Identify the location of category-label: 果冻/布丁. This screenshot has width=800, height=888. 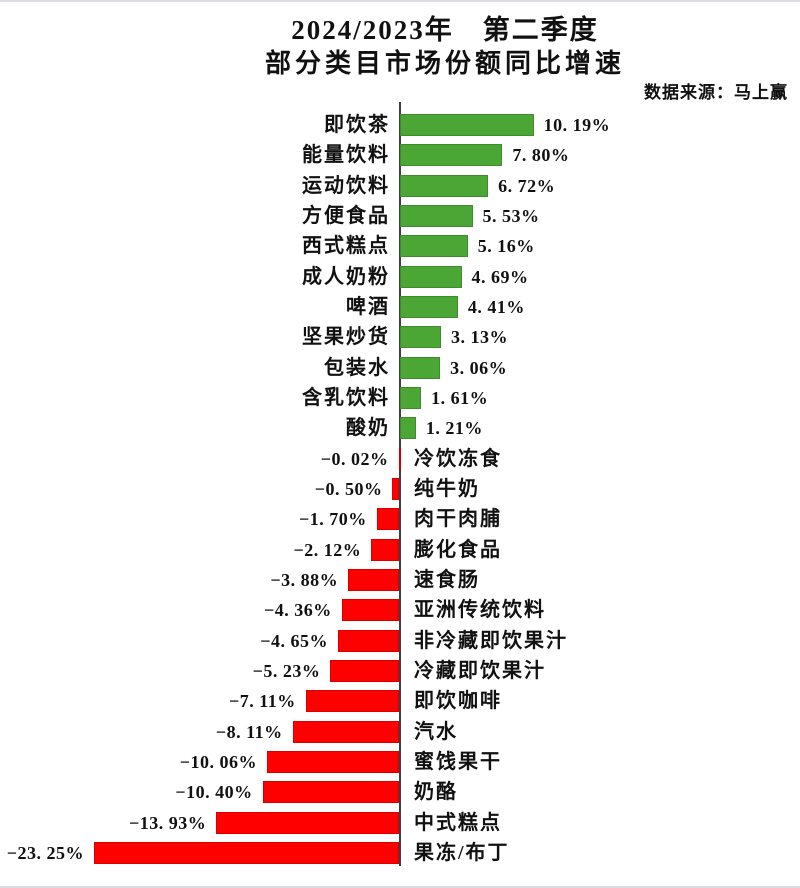
(462, 852).